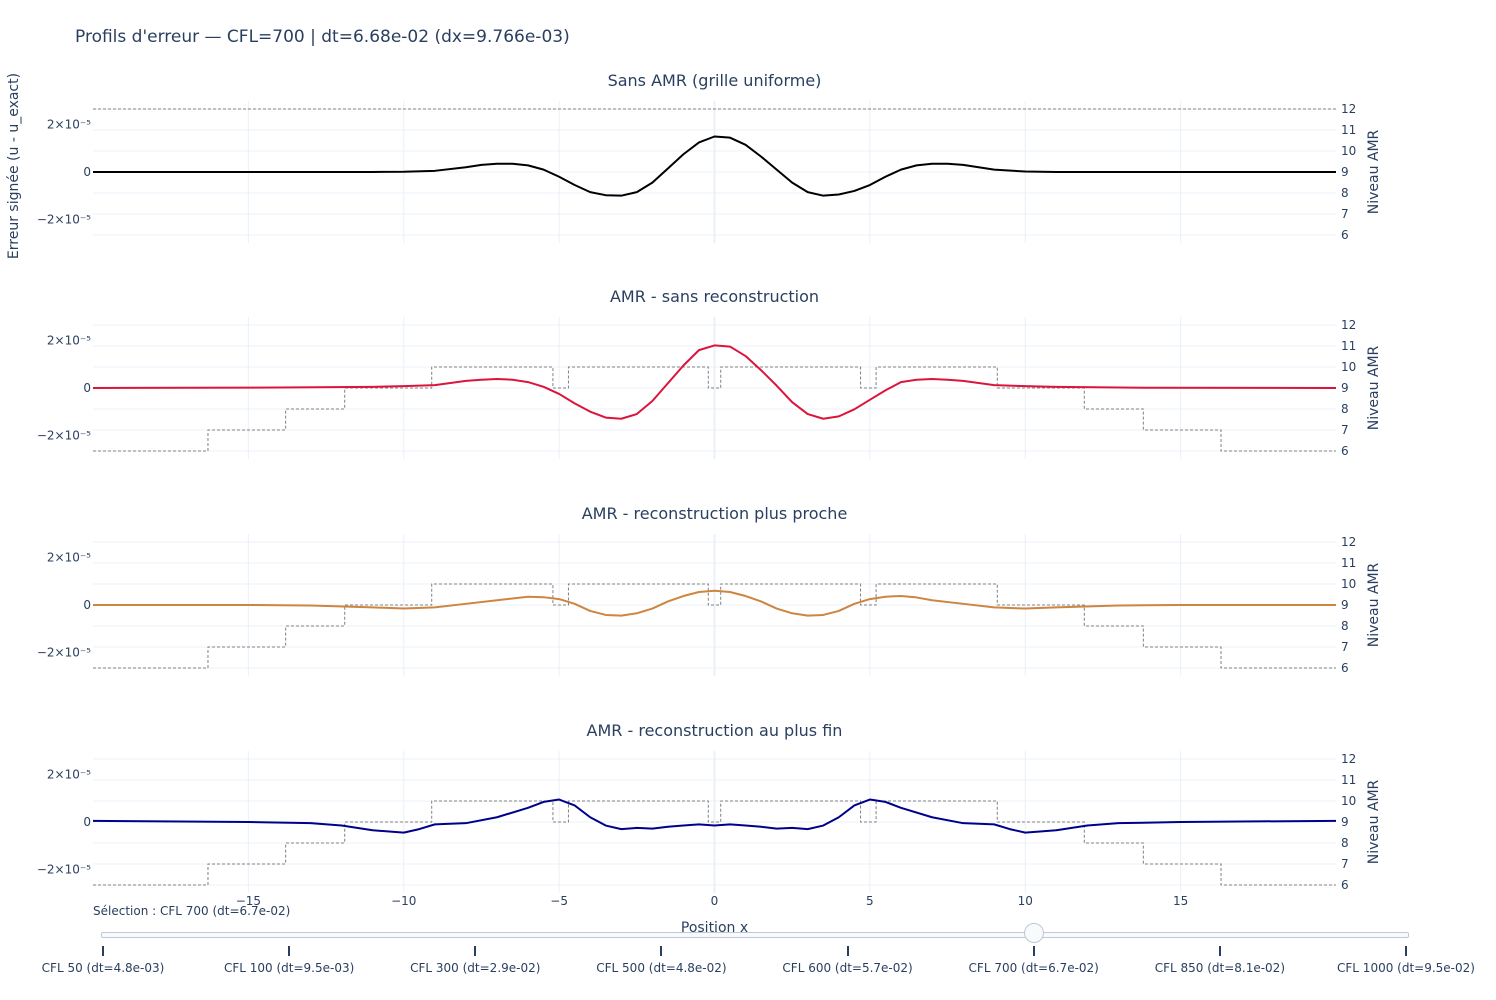  What do you see at coordinates (714, 382) in the screenshot?
I see `error-line-sans-reconstruction` at bounding box center [714, 382].